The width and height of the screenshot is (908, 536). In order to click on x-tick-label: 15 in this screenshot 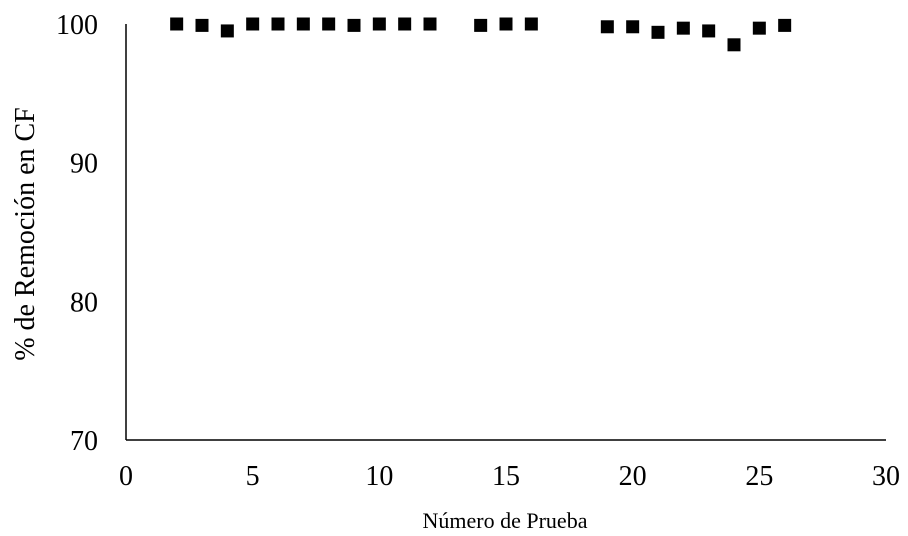, I will do `click(506, 476)`.